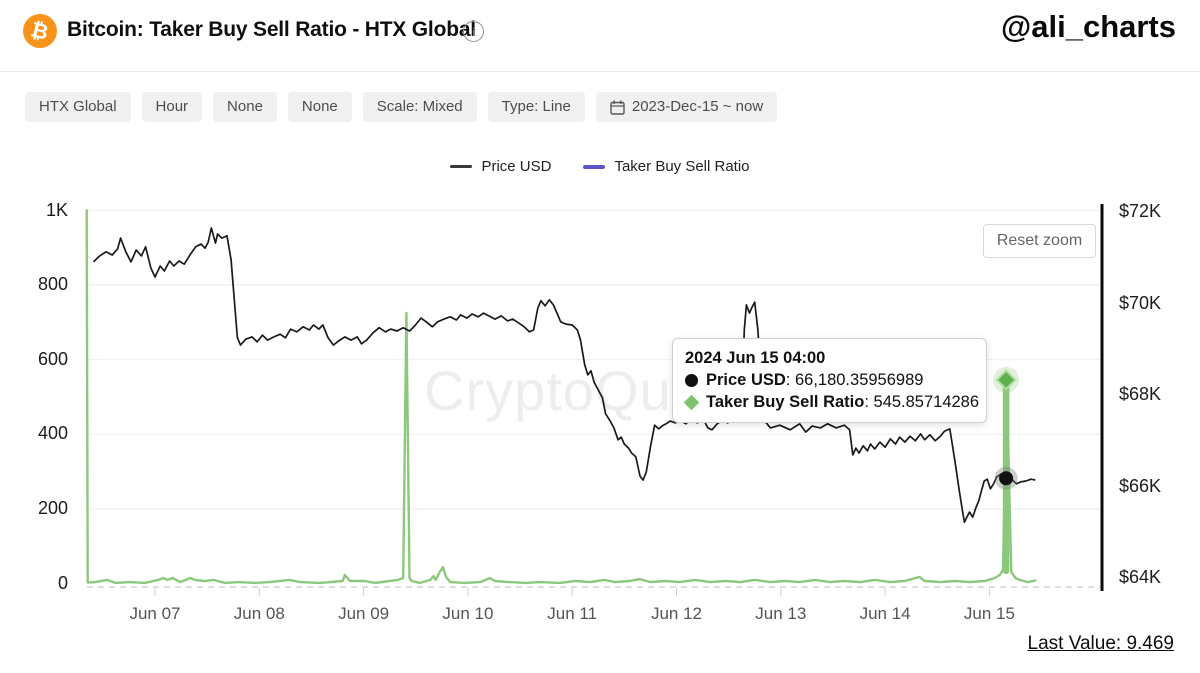  What do you see at coordinates (52, 433) in the screenshot?
I see `left-axis-tick-label: 400` at bounding box center [52, 433].